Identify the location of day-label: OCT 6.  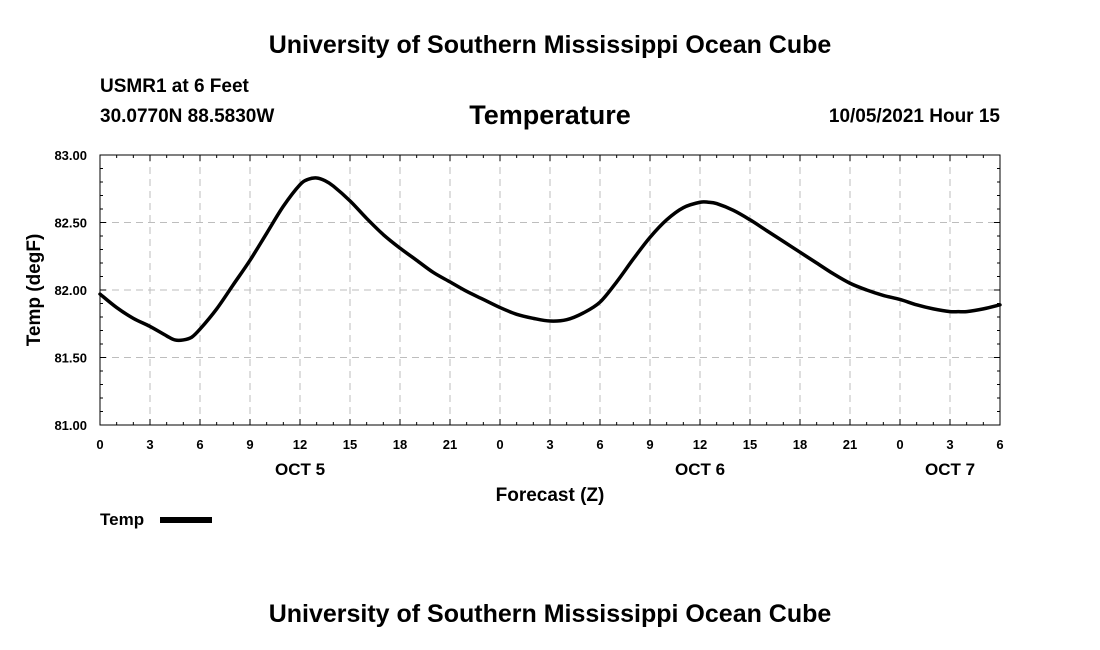
(700, 469).